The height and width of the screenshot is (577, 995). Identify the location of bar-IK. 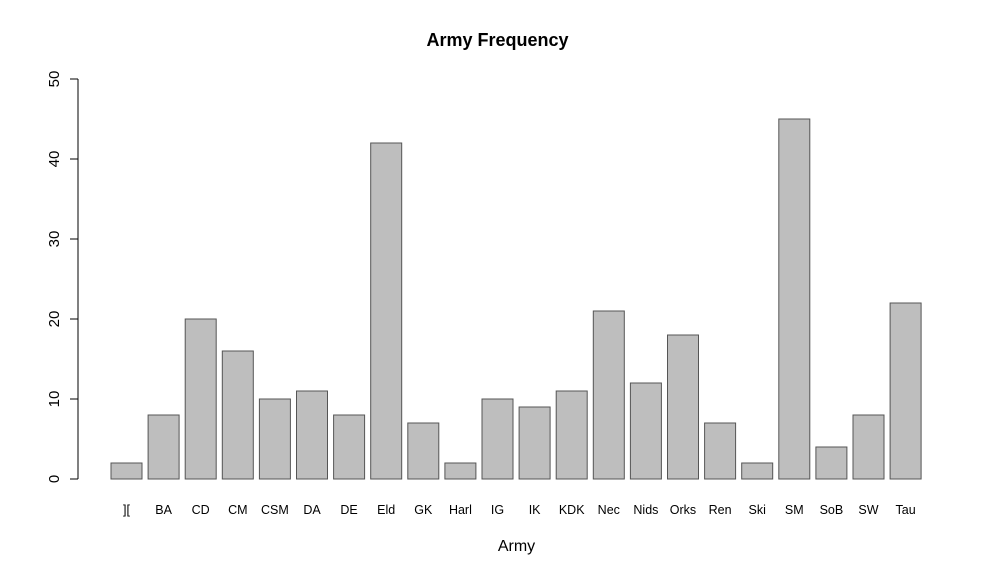
(534, 443).